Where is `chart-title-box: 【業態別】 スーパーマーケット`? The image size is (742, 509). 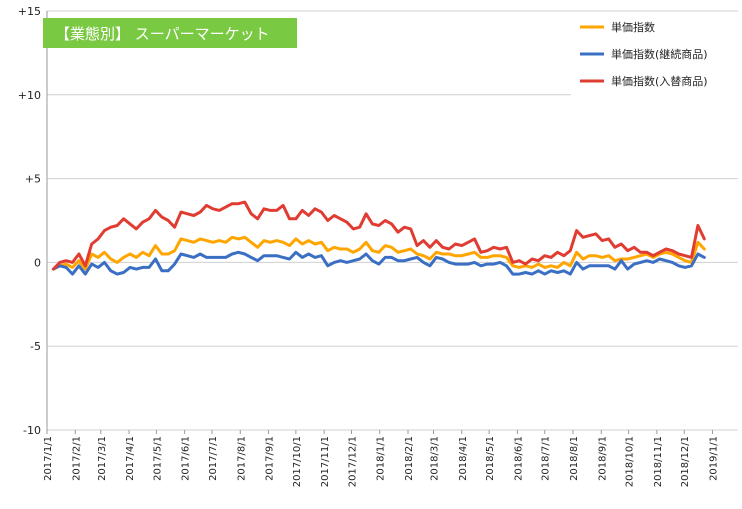
chart-title-box: 【業態別】 スーパーマーケット is located at coordinates (170, 33).